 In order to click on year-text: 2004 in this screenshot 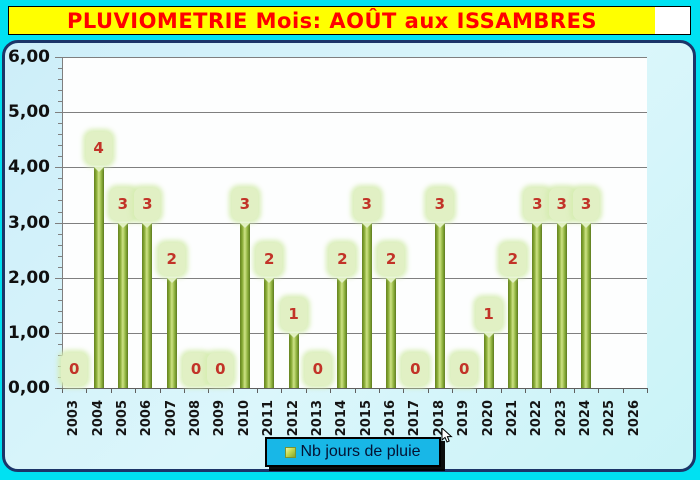, I will do `click(98, 417)`.